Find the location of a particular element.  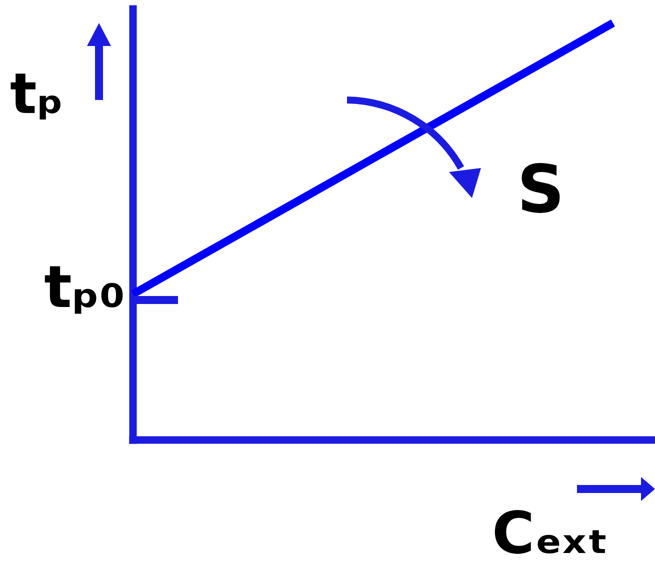

x-axis-title: Cₑₓₜ is located at coordinates (550, 533).